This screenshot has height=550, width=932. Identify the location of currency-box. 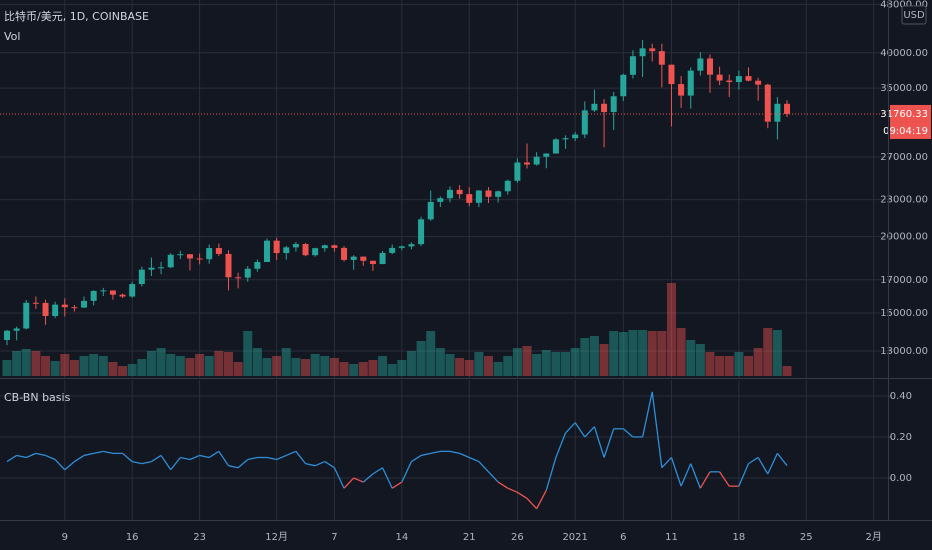
(914, 15).